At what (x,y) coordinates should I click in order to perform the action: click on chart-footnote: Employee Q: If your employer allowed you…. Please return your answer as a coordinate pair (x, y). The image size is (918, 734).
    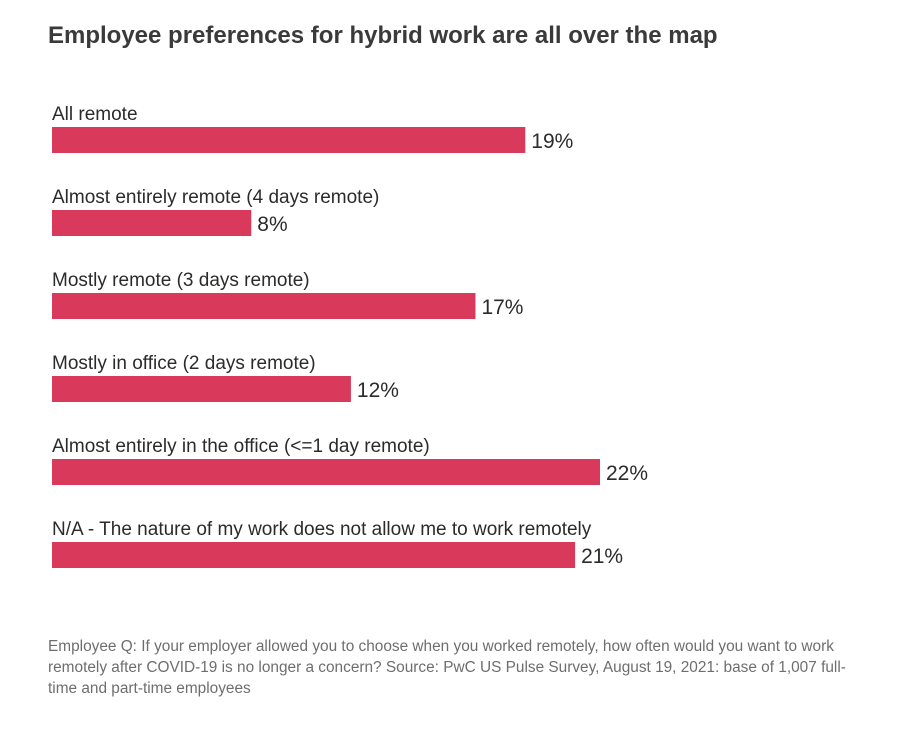
    Looking at the image, I should click on (447, 667).